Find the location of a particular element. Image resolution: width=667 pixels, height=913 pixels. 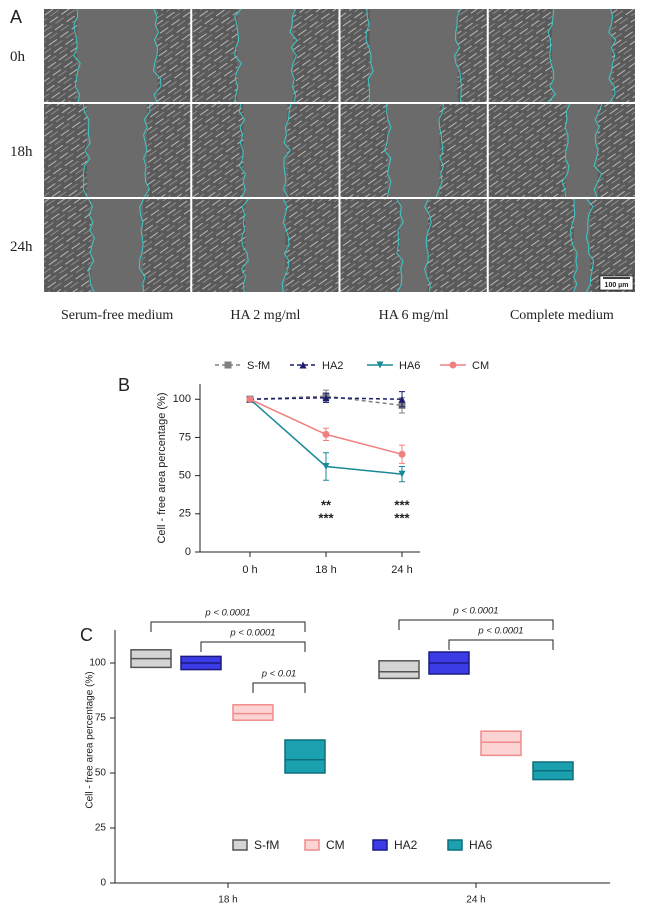

row-label: 24h is located at coordinates (21, 247).